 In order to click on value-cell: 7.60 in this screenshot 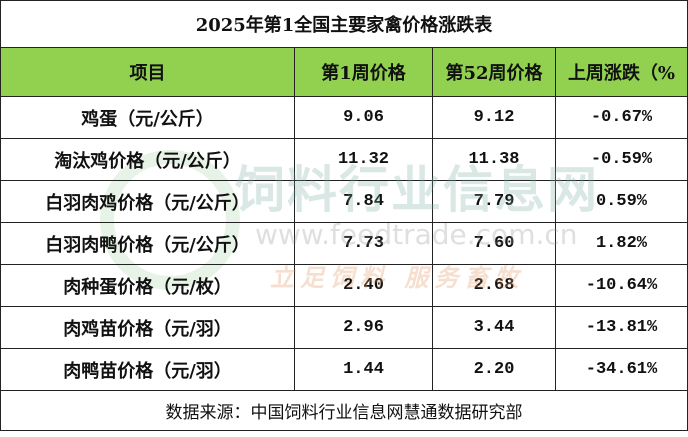, I will do `click(494, 243)`.